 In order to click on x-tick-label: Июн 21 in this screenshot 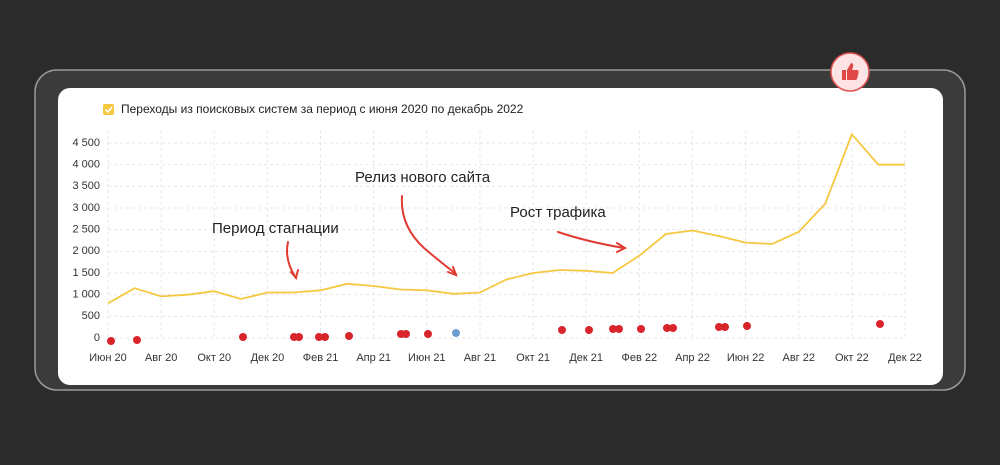, I will do `click(427, 358)`.